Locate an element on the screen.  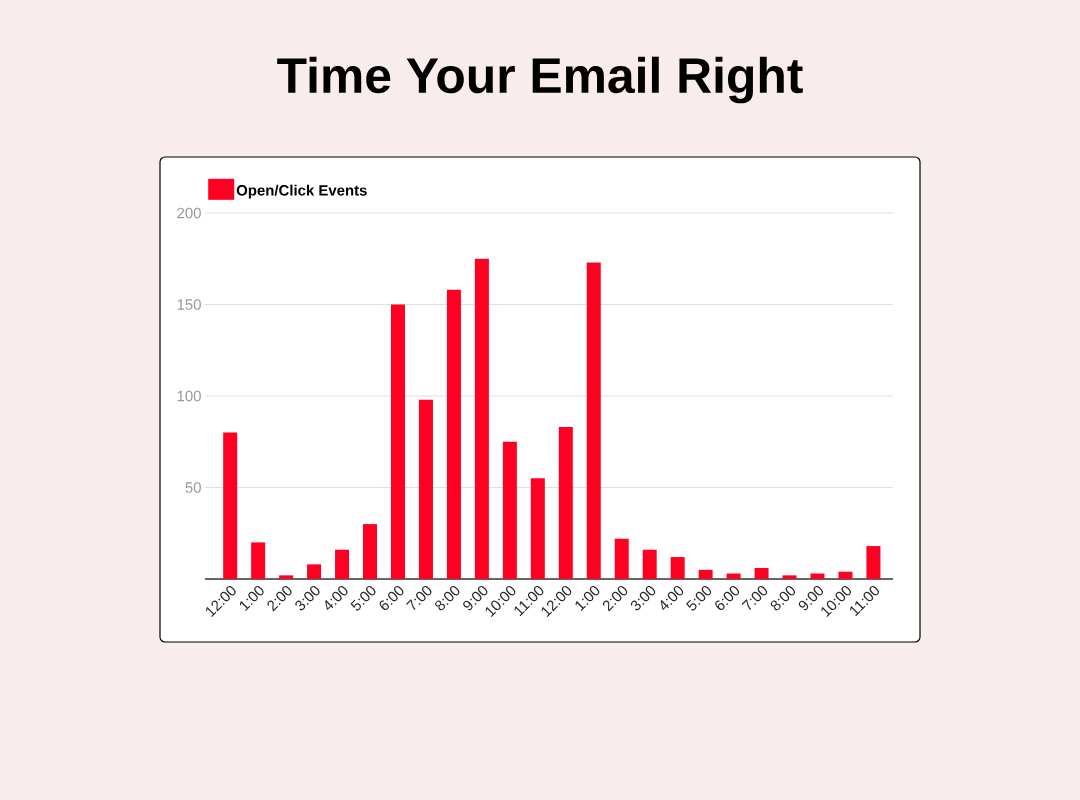
x-tick-label: 9:00 is located at coordinates (811, 598).